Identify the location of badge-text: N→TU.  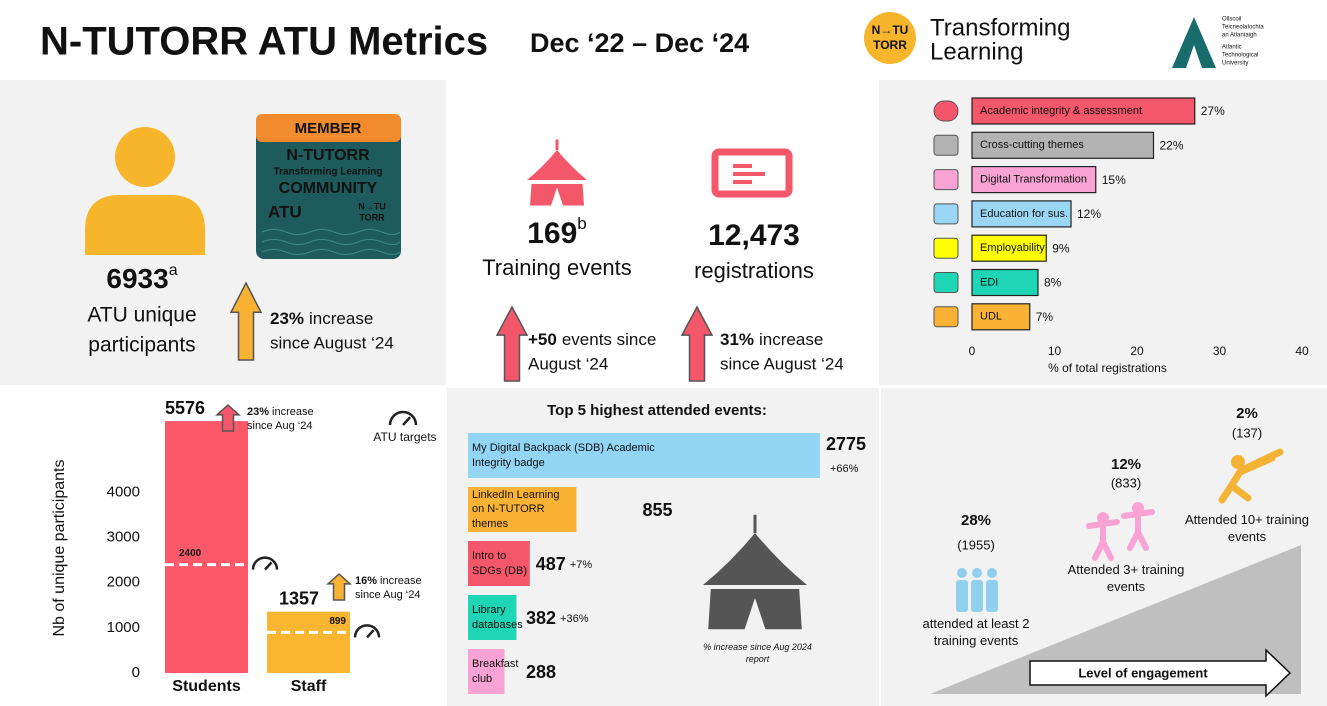
(372, 206).